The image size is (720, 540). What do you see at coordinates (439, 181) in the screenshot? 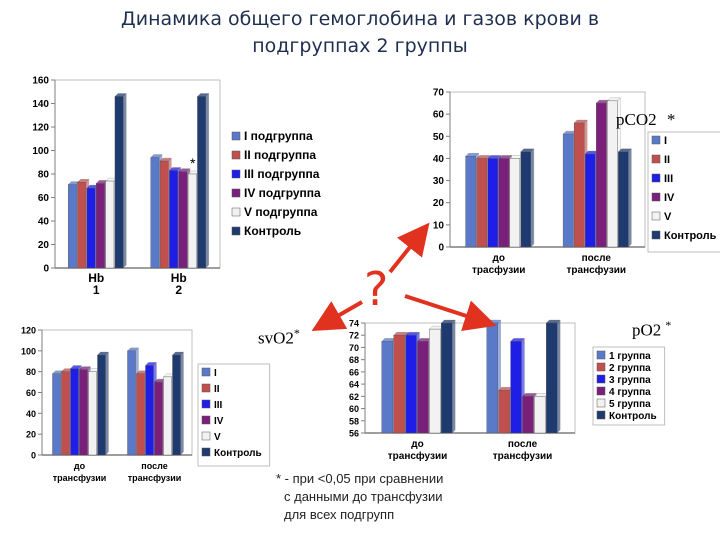
I see `pco2-y-tick-label: 30` at bounding box center [439, 181].